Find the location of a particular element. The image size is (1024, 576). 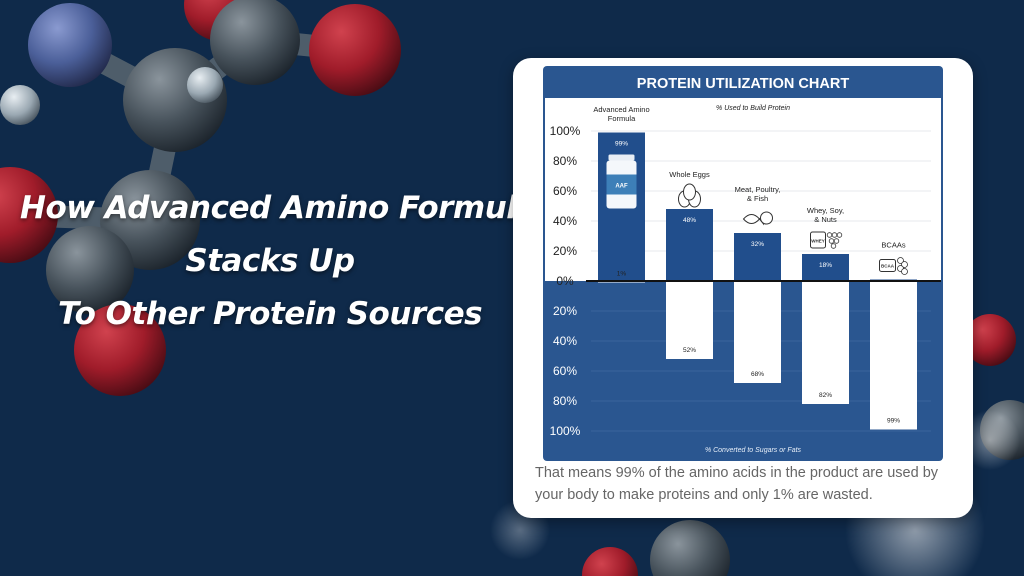

bottle-brand: AAF is located at coordinates (621, 187).